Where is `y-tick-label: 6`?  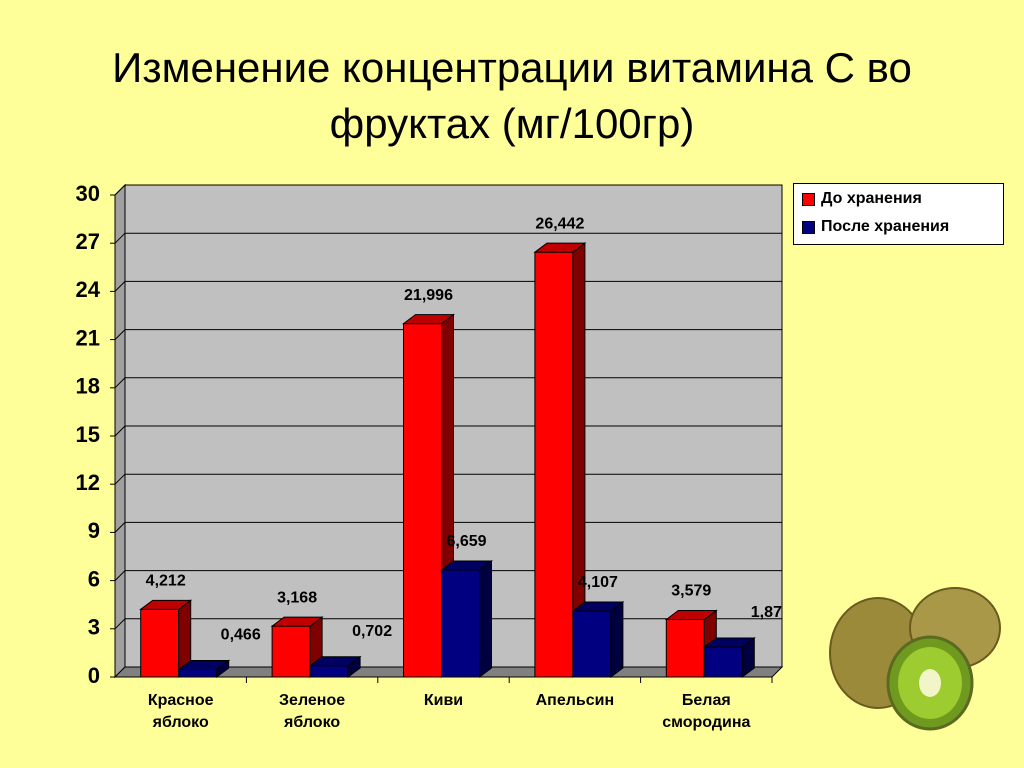 y-tick-label: 6 is located at coordinates (94, 578).